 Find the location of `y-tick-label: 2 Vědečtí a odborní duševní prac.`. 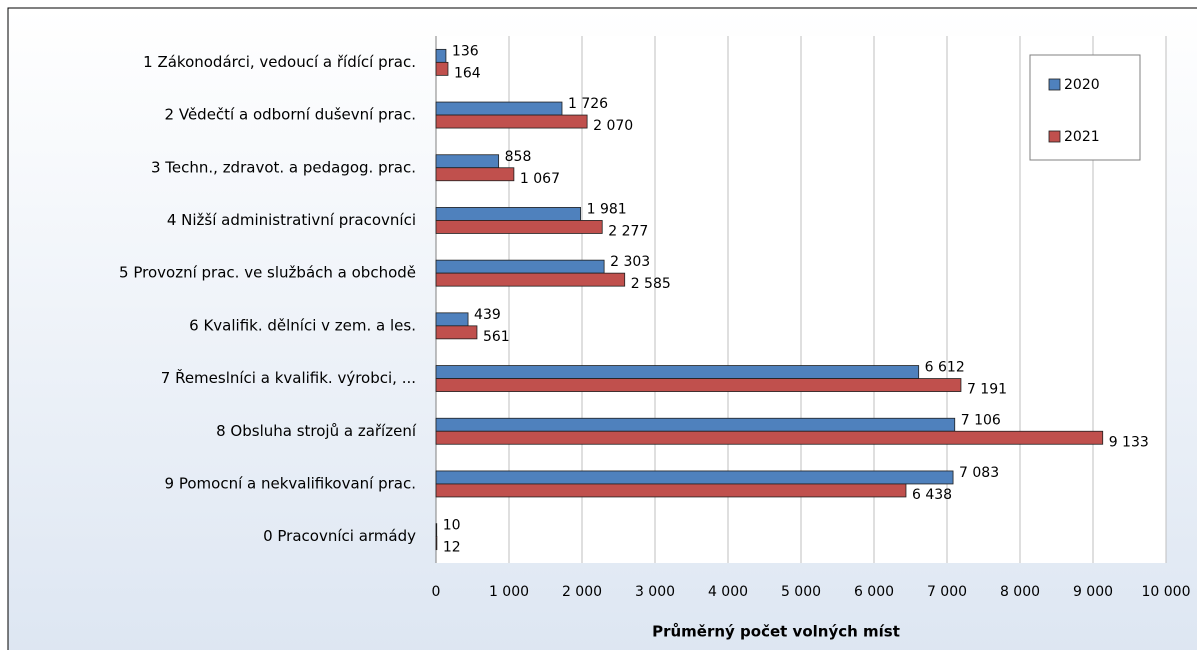

y-tick-label: 2 Vědečtí a odborní duševní prac. is located at coordinates (290, 115).